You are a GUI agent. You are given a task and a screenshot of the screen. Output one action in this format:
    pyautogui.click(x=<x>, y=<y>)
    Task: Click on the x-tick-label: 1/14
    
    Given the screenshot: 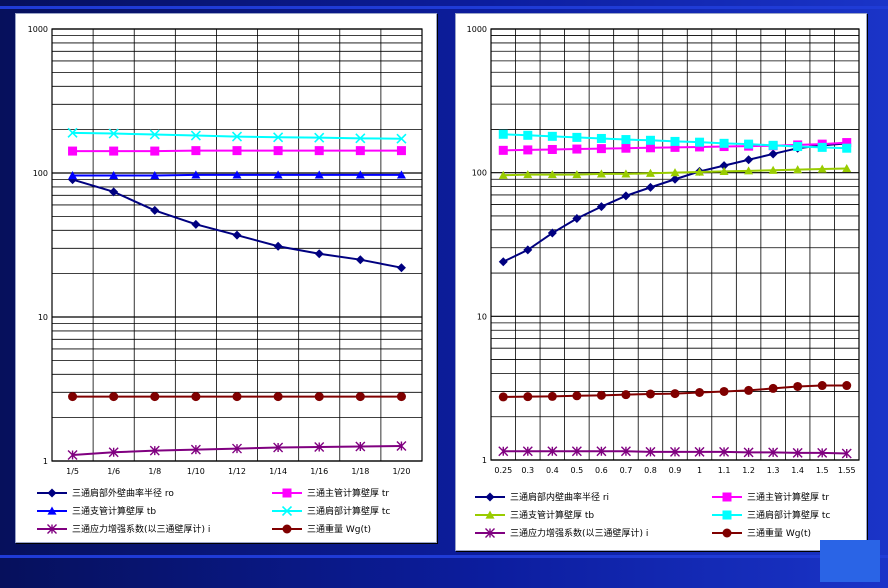 What is the action you would take?
    pyautogui.click(x=278, y=471)
    